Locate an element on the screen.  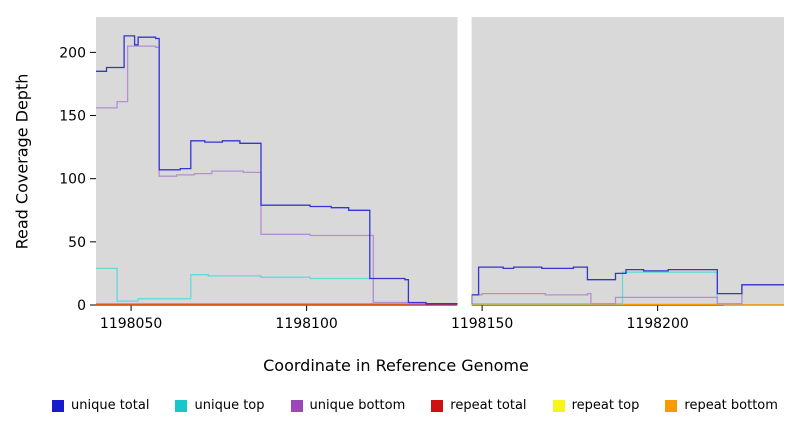
legend-swatch-repeat-bottom is located at coordinates (671, 405).